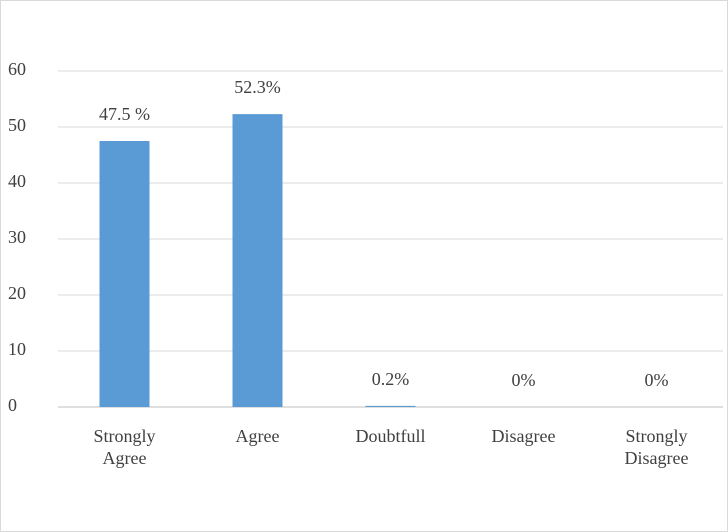  I want to click on y-tick-label: 30, so click(17, 237).